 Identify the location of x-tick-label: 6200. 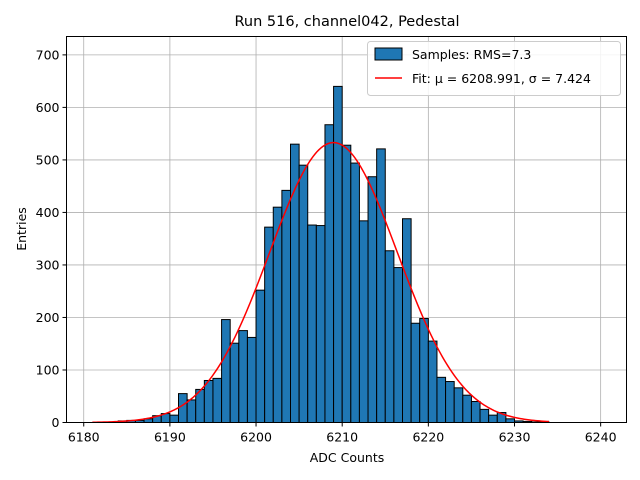
(256, 437).